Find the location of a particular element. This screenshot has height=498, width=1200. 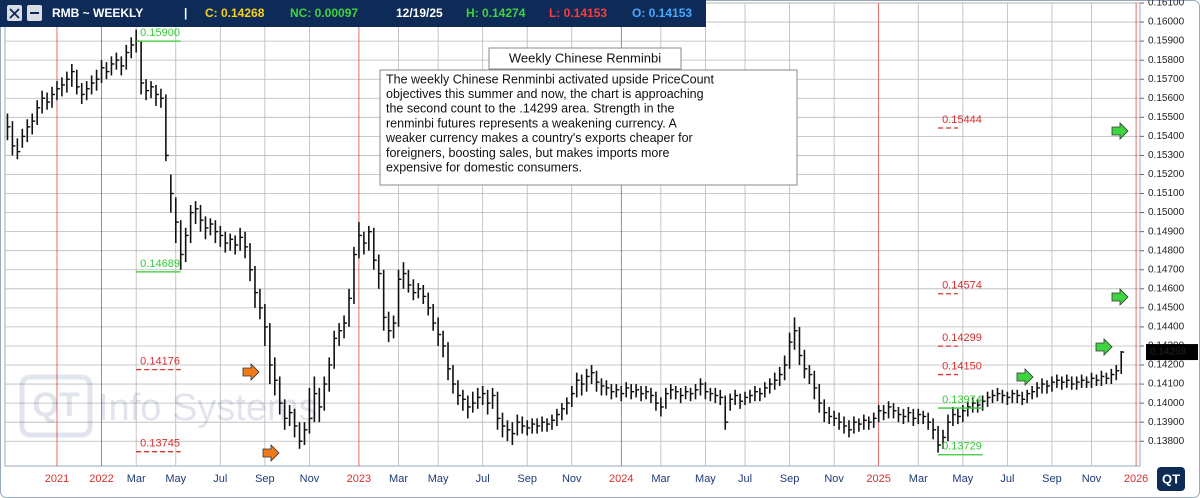

level-label: 0.15444 is located at coordinates (962, 120).